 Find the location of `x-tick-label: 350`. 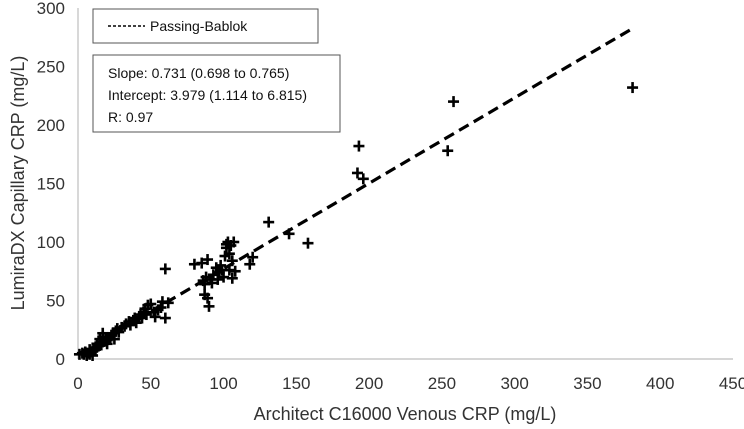

x-tick-label: 350 is located at coordinates (587, 383).